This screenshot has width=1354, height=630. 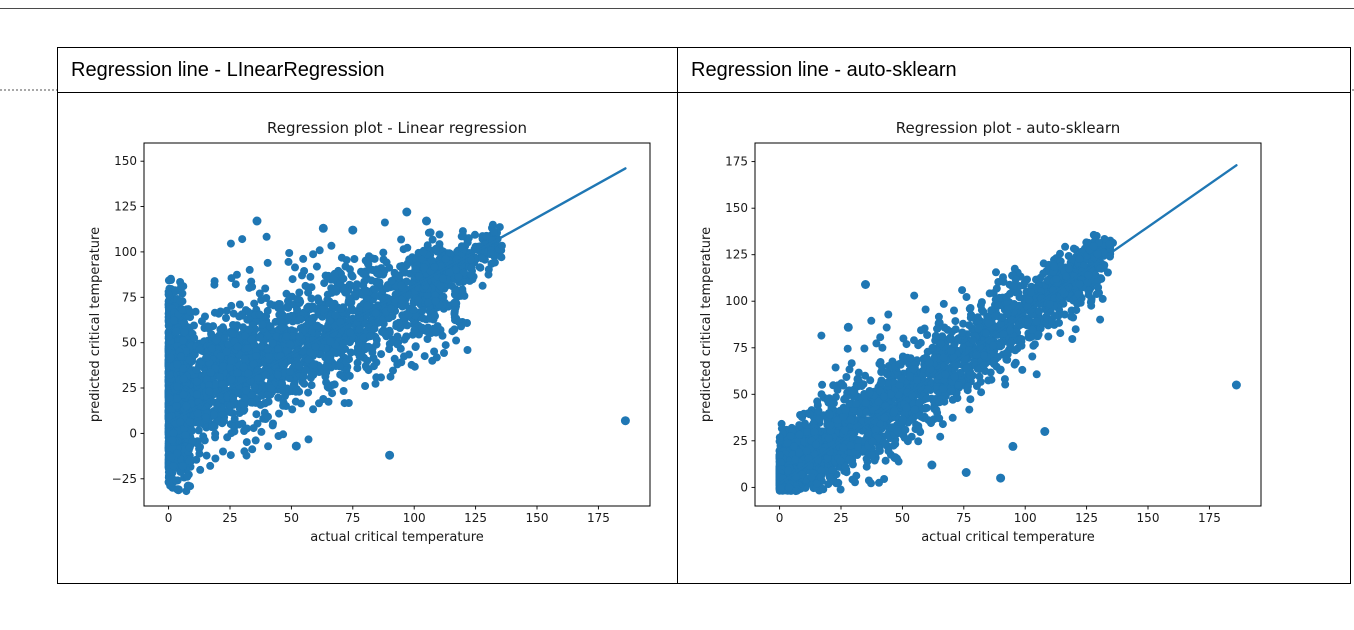 What do you see at coordinates (124, 479) in the screenshot?
I see `svg-text: −25` at bounding box center [124, 479].